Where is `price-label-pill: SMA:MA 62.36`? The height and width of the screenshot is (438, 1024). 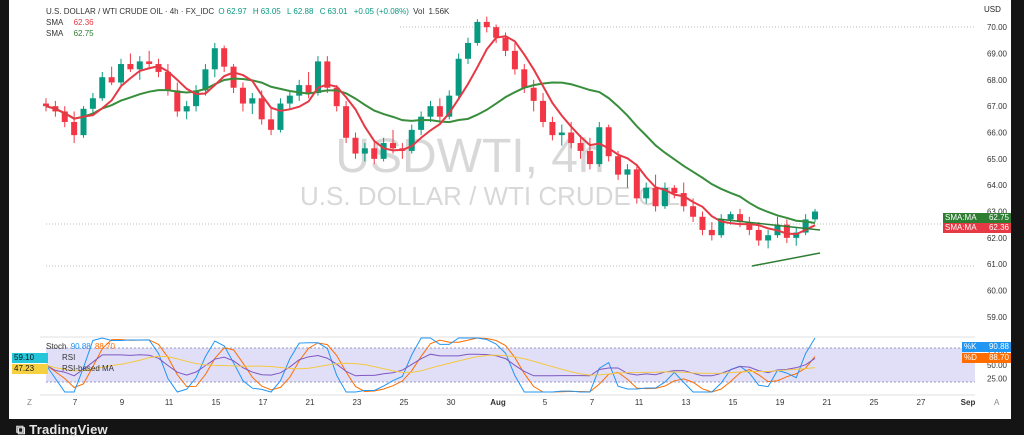
price-label-pill: SMA:MA 62.36 is located at coordinates (977, 228).